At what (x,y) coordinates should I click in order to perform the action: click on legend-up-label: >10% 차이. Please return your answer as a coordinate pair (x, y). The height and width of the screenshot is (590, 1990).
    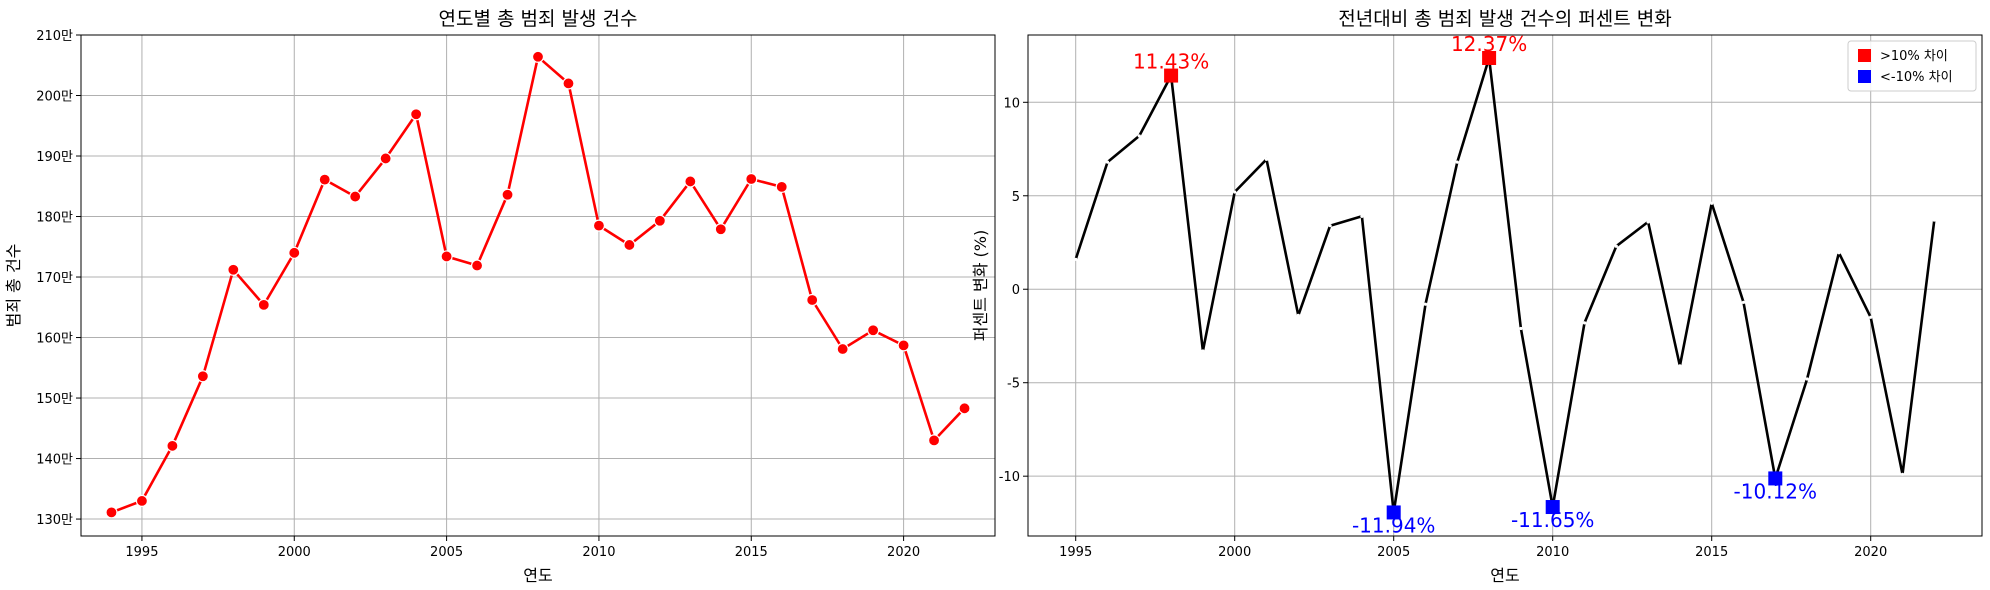
    Looking at the image, I should click on (1914, 56).